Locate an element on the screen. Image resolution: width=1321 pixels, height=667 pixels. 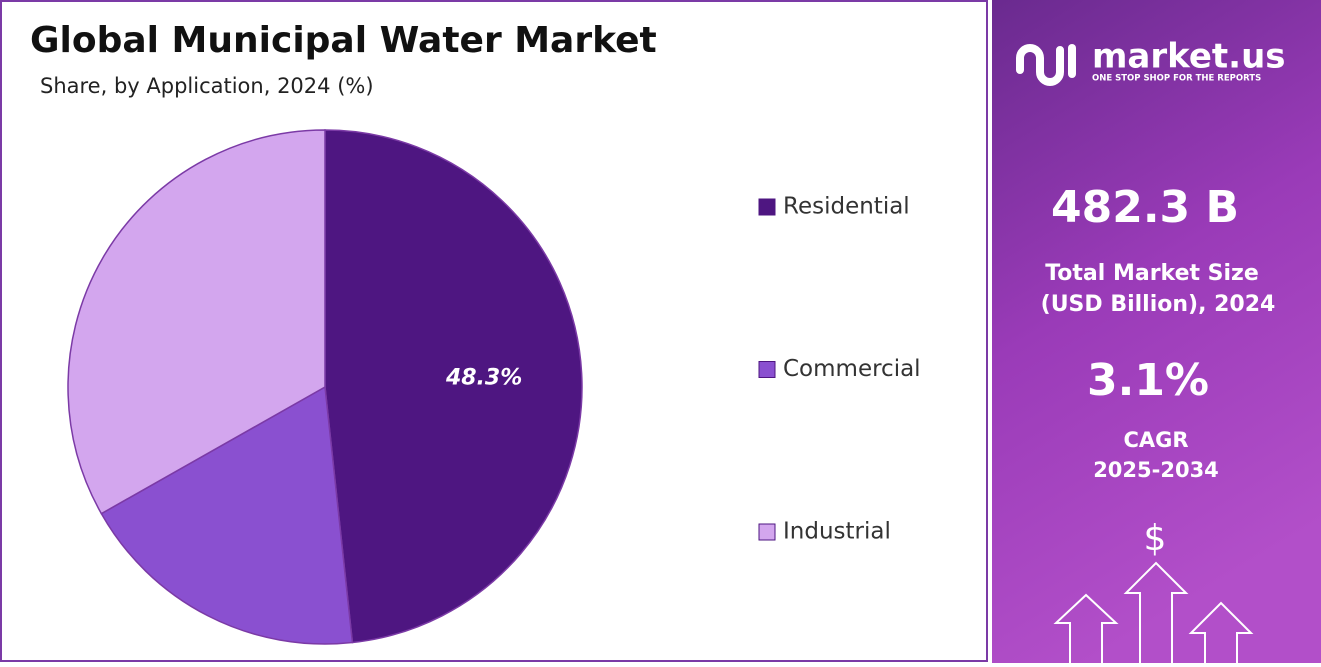
cagr: 3.1% is located at coordinates (1148, 380).